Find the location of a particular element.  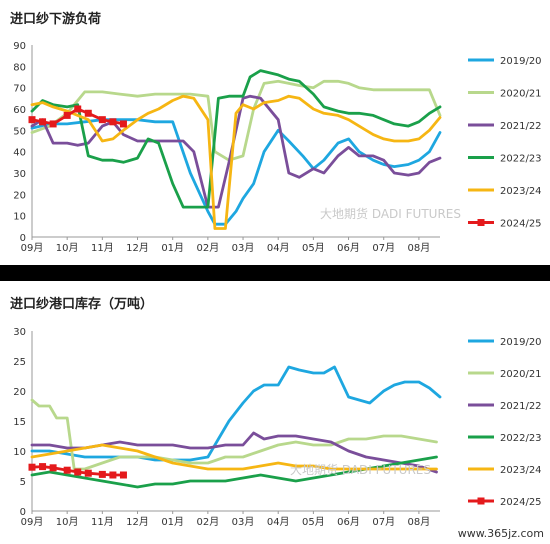

y-tick-label: 25 is located at coordinates (19, 362).